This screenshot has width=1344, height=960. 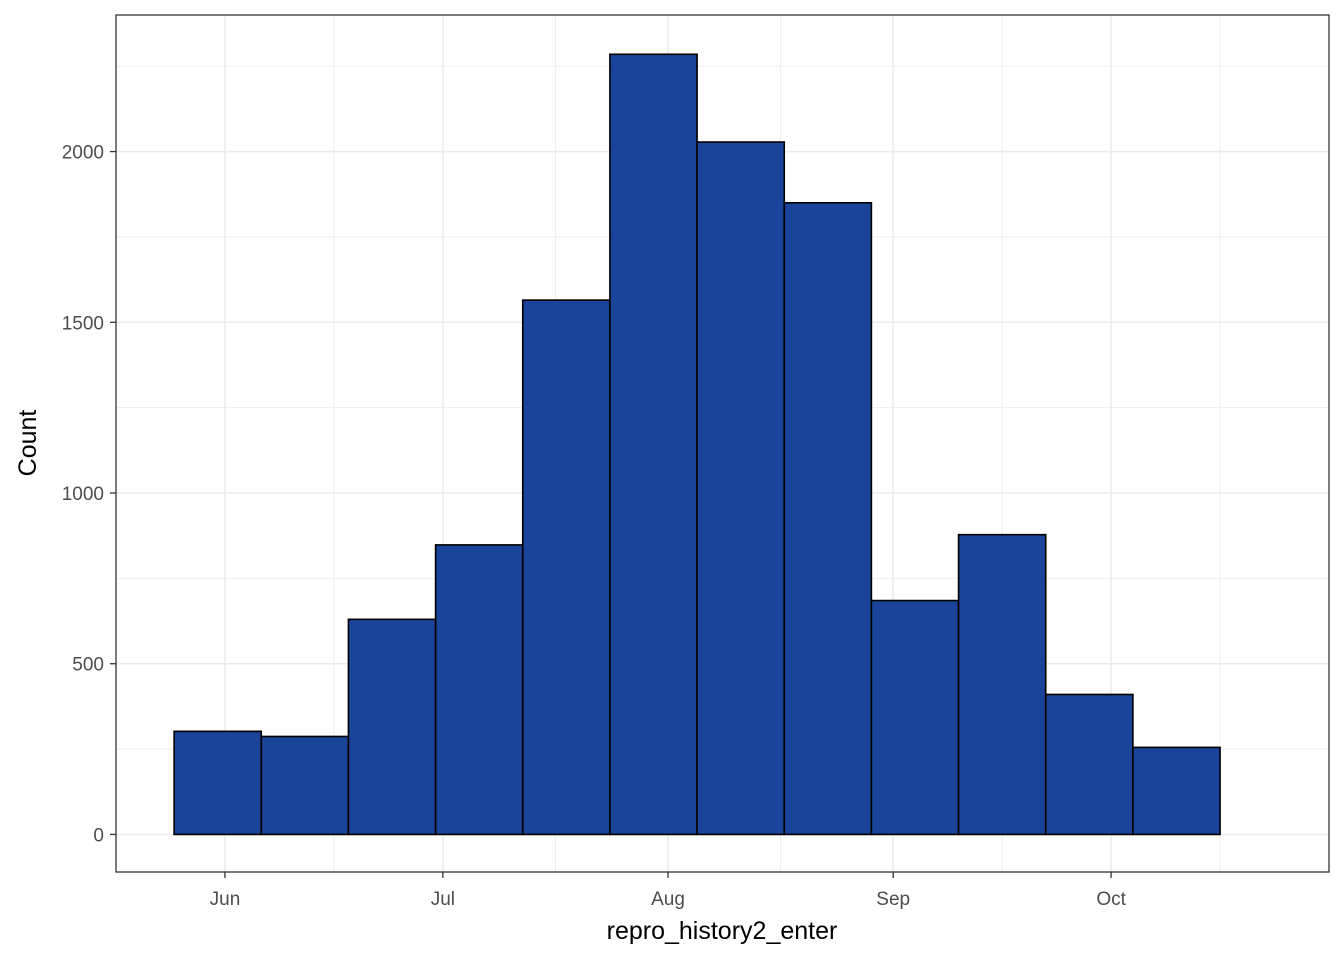 I want to click on y-tick-label: 2000, so click(x=83, y=153).